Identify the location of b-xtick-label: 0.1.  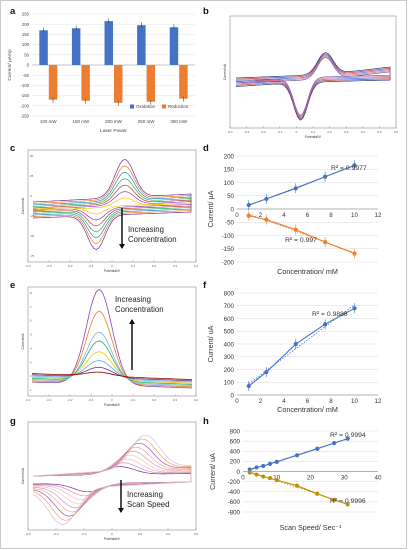
(313, 132).